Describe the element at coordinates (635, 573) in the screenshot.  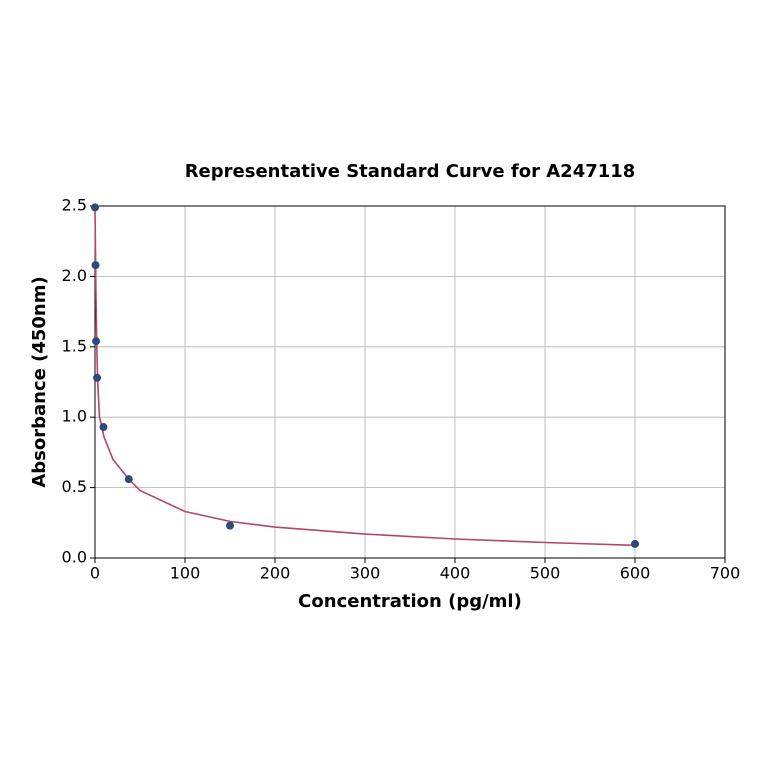
I see `x-tick-label: 600` at that location.